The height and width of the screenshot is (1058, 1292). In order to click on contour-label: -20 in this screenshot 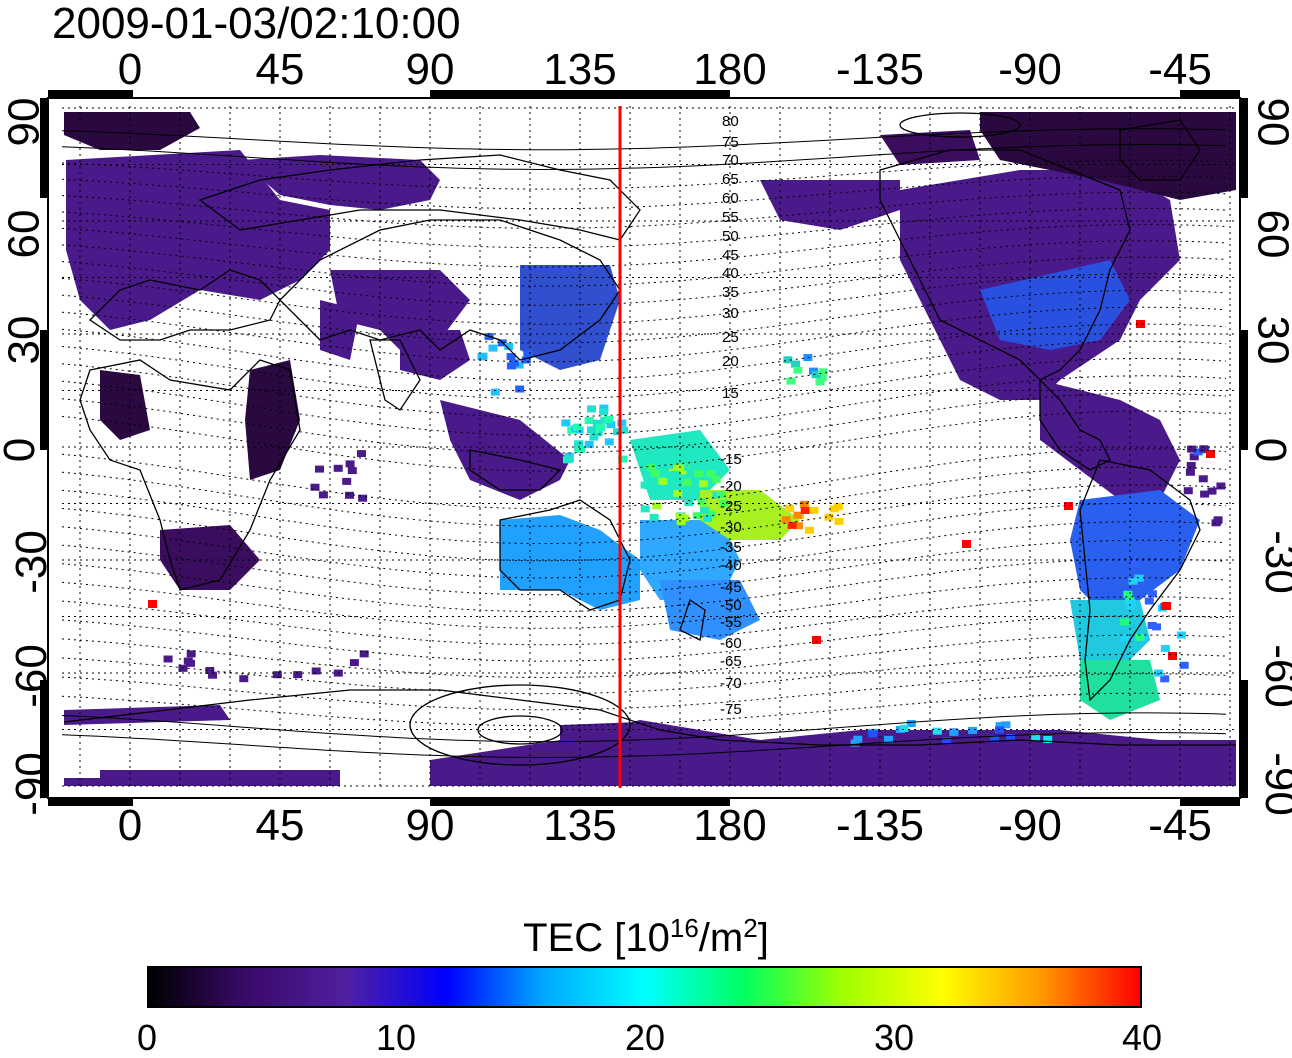, I will do `click(731, 486)`.